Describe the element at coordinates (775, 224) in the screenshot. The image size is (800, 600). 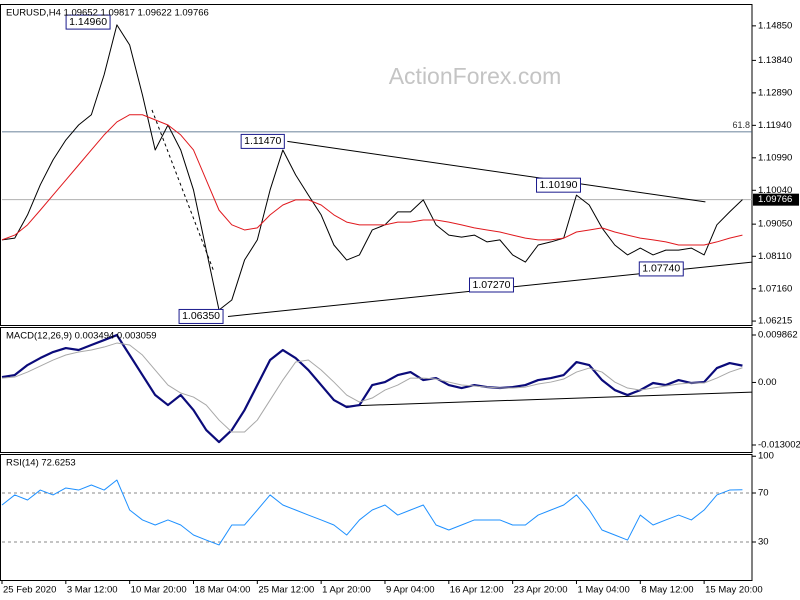
I see `y-tick-label: 1.09050` at that location.